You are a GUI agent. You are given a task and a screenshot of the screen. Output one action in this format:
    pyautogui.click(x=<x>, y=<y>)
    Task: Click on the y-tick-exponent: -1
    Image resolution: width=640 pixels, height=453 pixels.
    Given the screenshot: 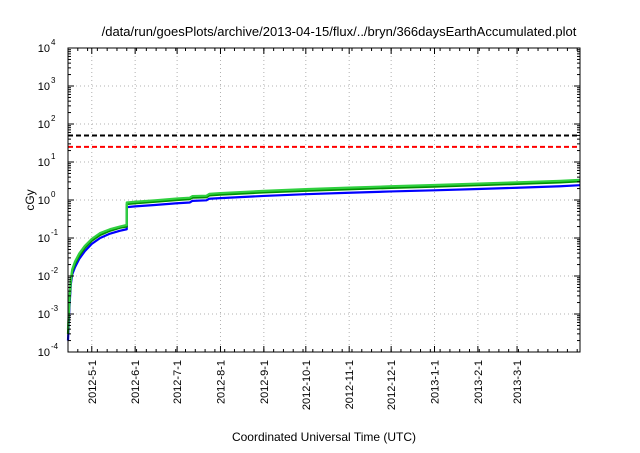 What is the action you would take?
    pyautogui.click(x=55, y=232)
    